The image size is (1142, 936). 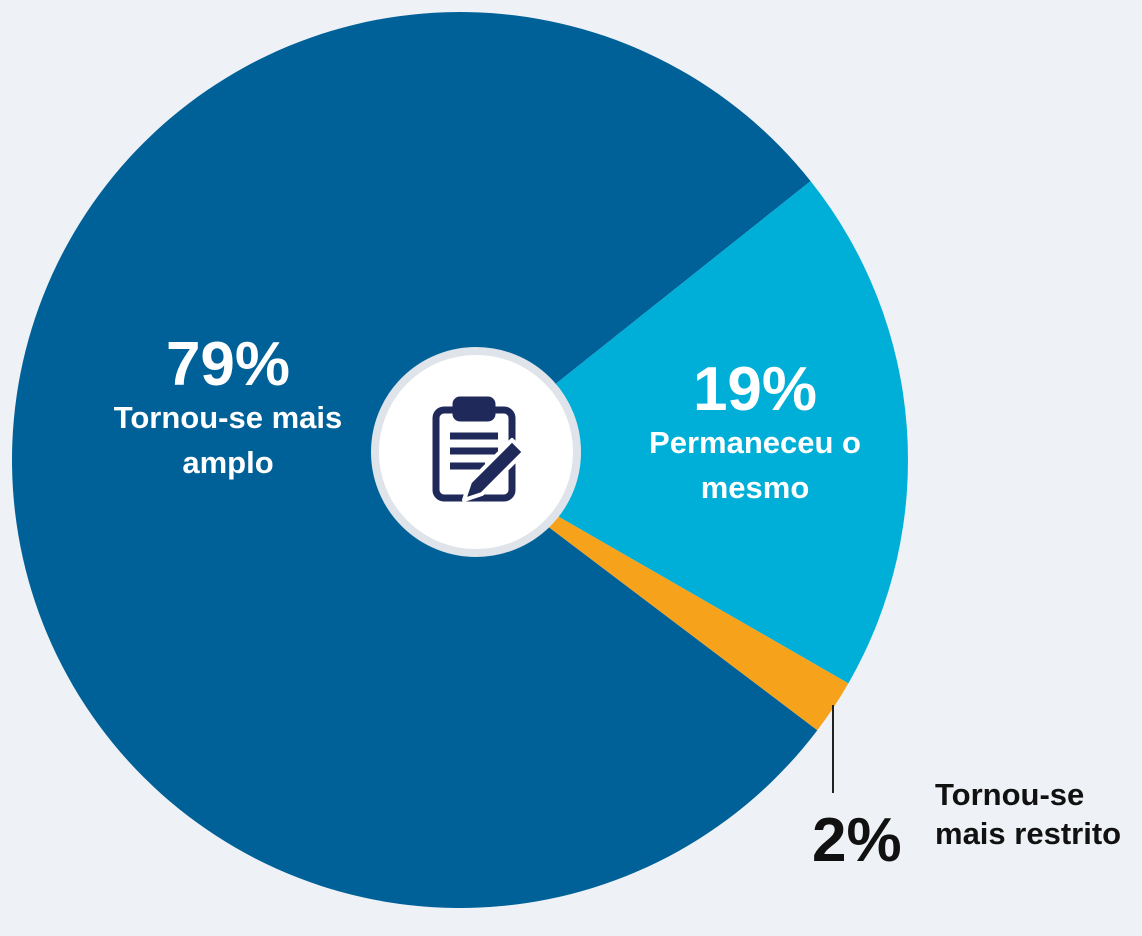 What do you see at coordinates (755, 465) in the screenshot?
I see `category-label: Permaneceu o mesmo` at bounding box center [755, 465].